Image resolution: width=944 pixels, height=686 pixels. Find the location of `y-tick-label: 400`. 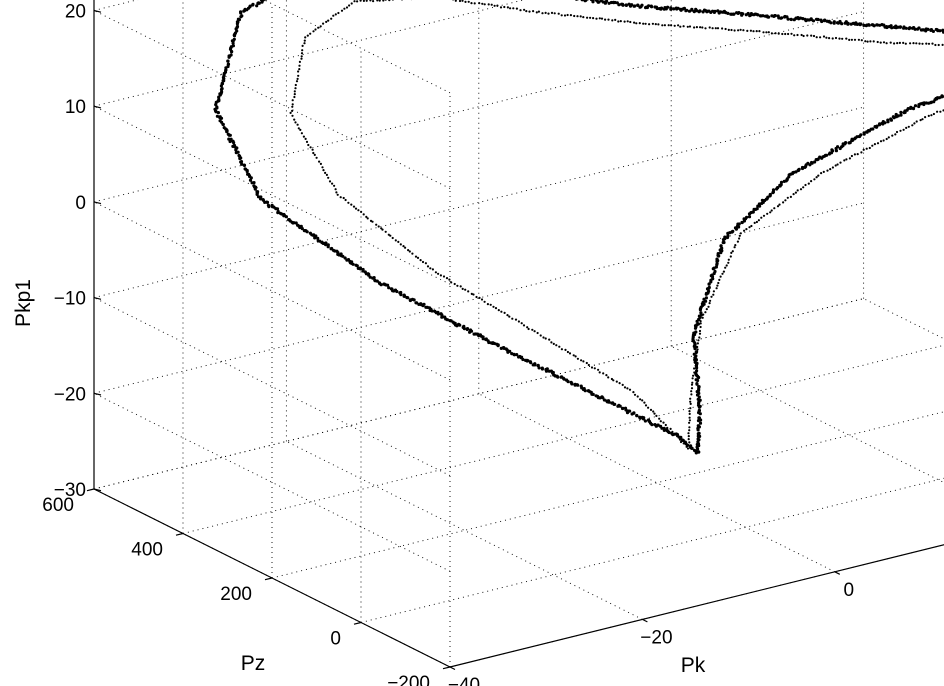

y-tick-label: 400 is located at coordinates (147, 550).